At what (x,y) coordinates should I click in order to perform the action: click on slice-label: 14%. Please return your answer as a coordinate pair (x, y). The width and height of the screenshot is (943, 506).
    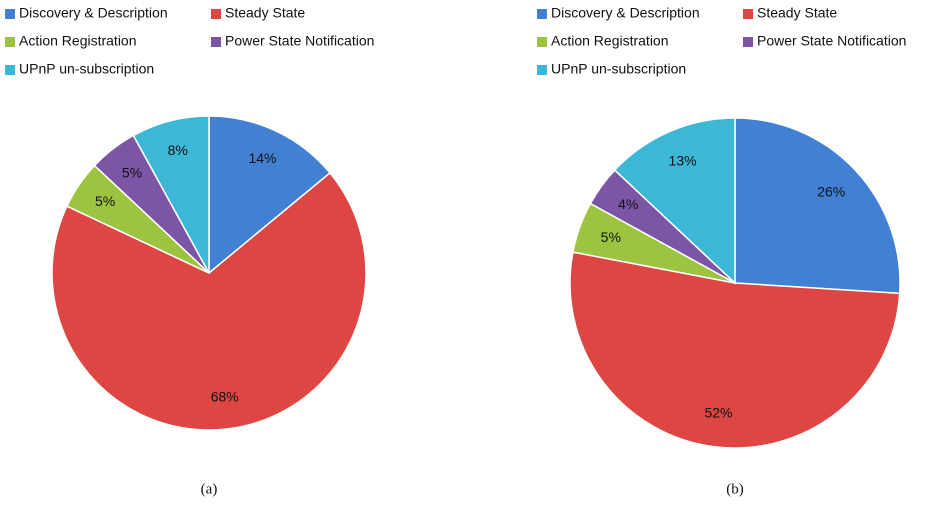
    Looking at the image, I should click on (262, 158).